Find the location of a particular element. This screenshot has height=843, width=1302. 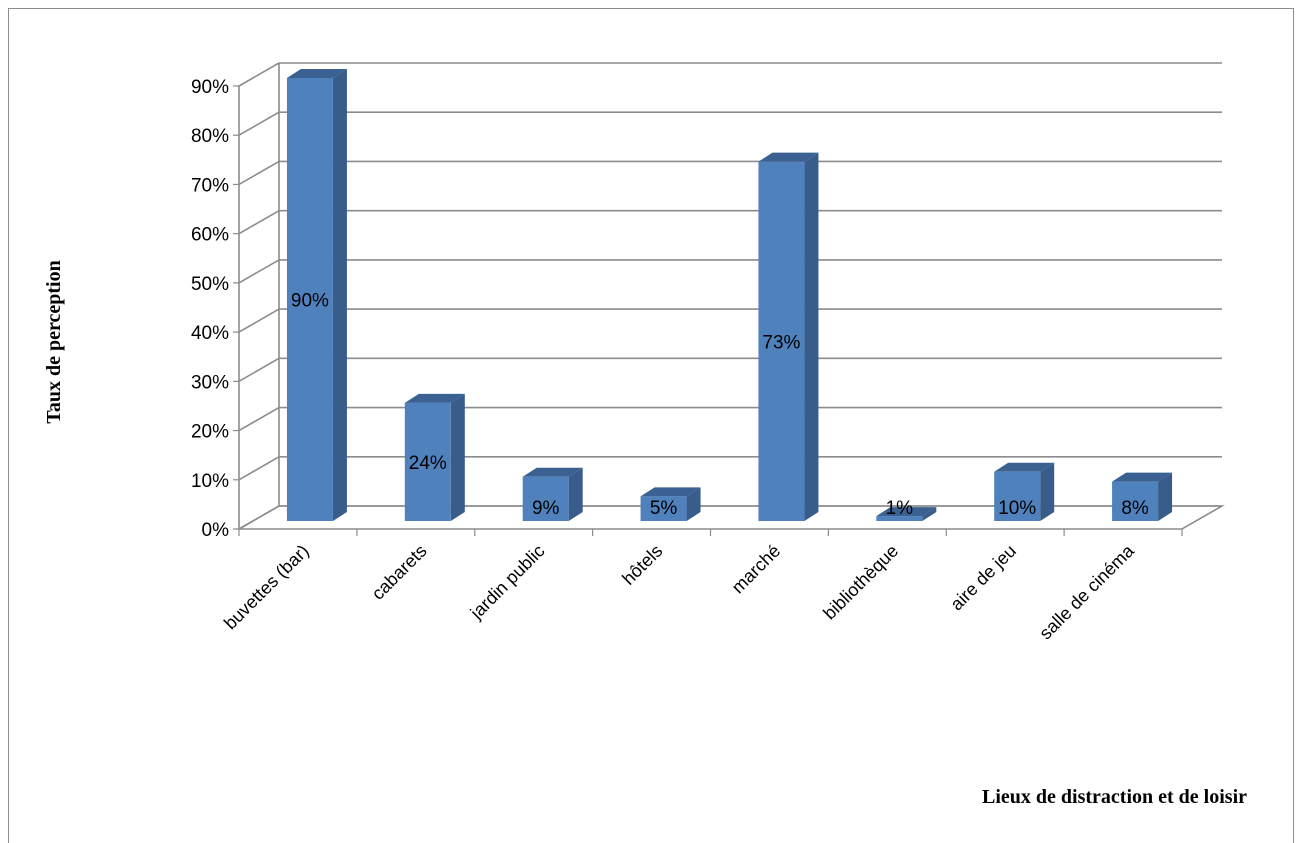

y-tick-label: 60% is located at coordinates (210, 235).